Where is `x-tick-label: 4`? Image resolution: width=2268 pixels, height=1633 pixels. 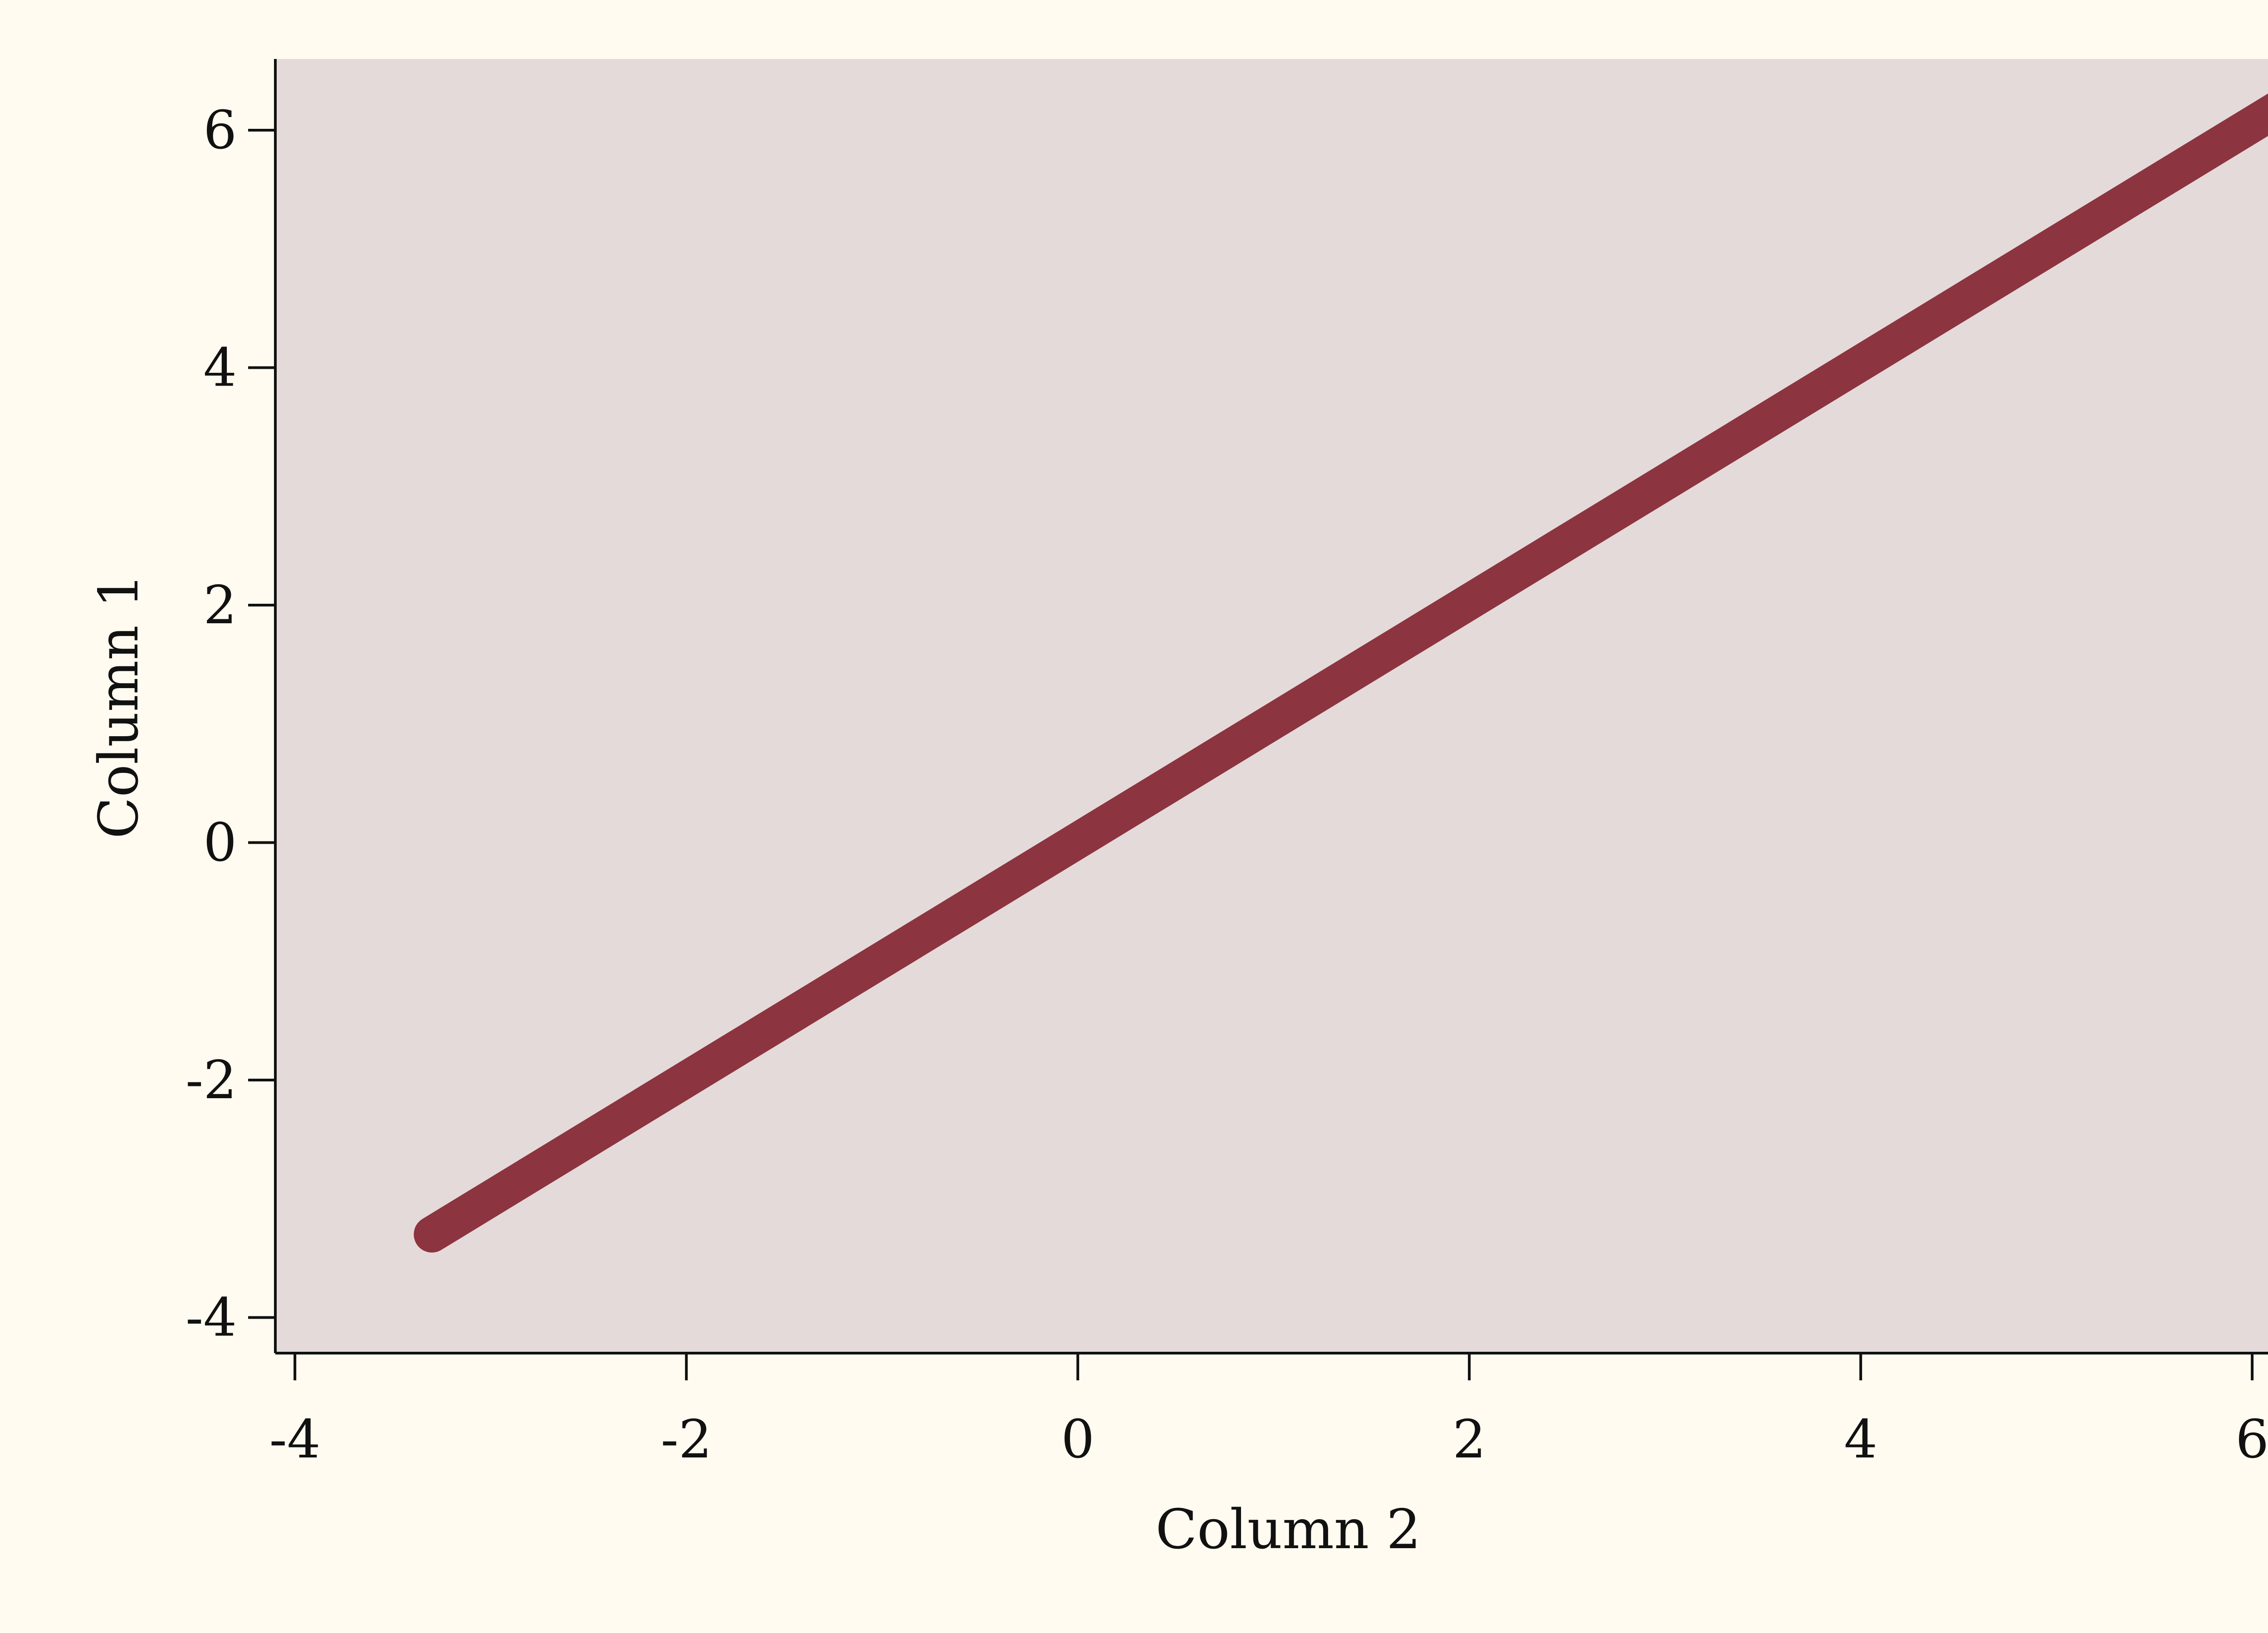
x-tick-label: 4 is located at coordinates (1860, 1439).